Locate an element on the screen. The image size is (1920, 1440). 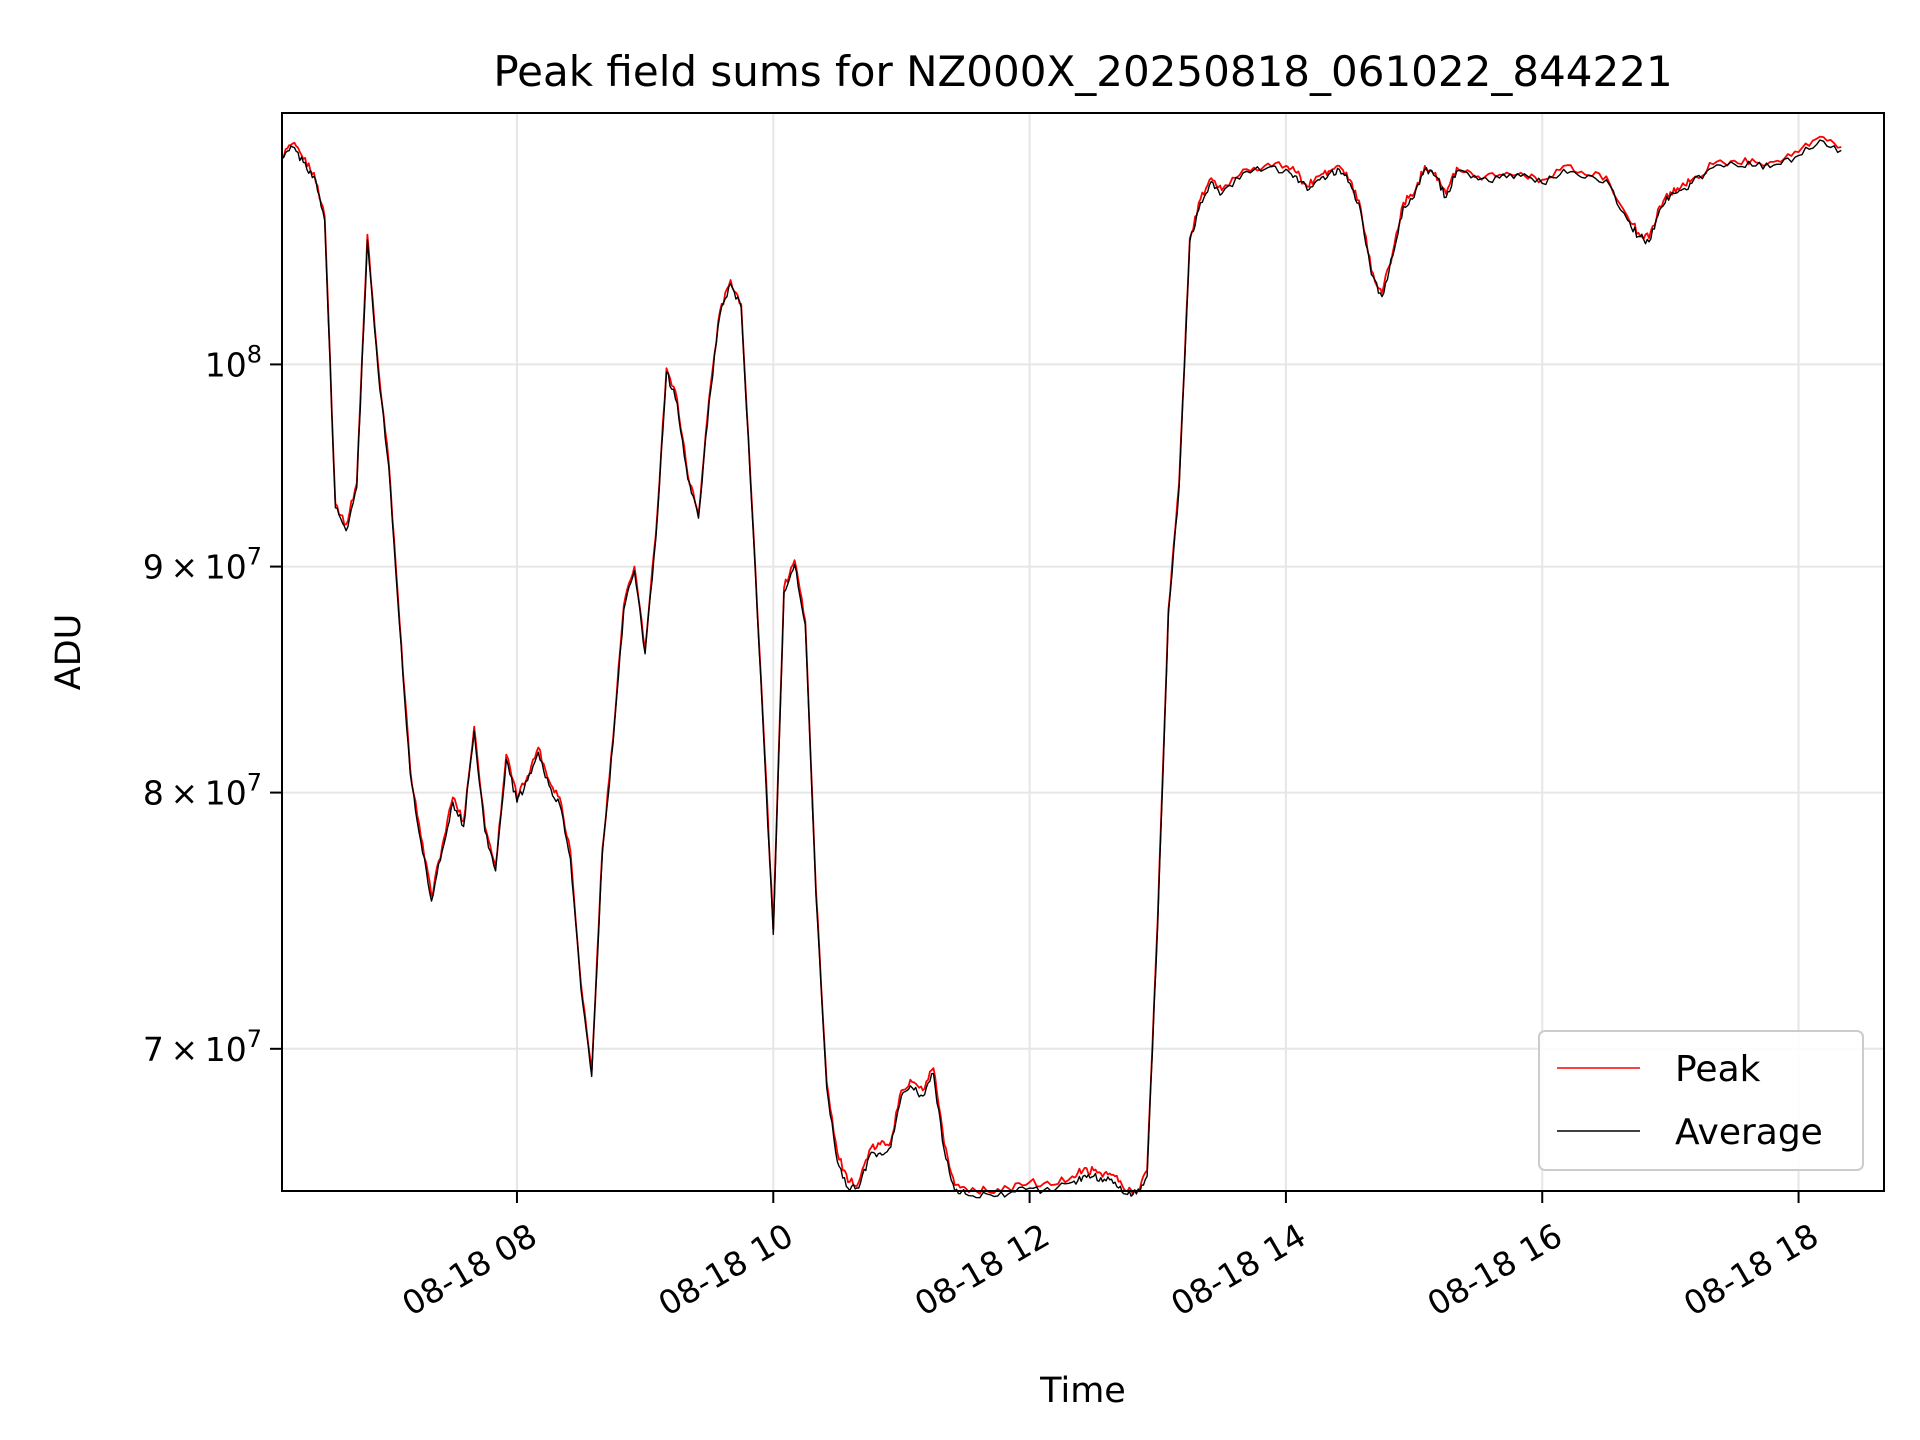
legend: Peak Average is located at coordinates (1701, 1100).